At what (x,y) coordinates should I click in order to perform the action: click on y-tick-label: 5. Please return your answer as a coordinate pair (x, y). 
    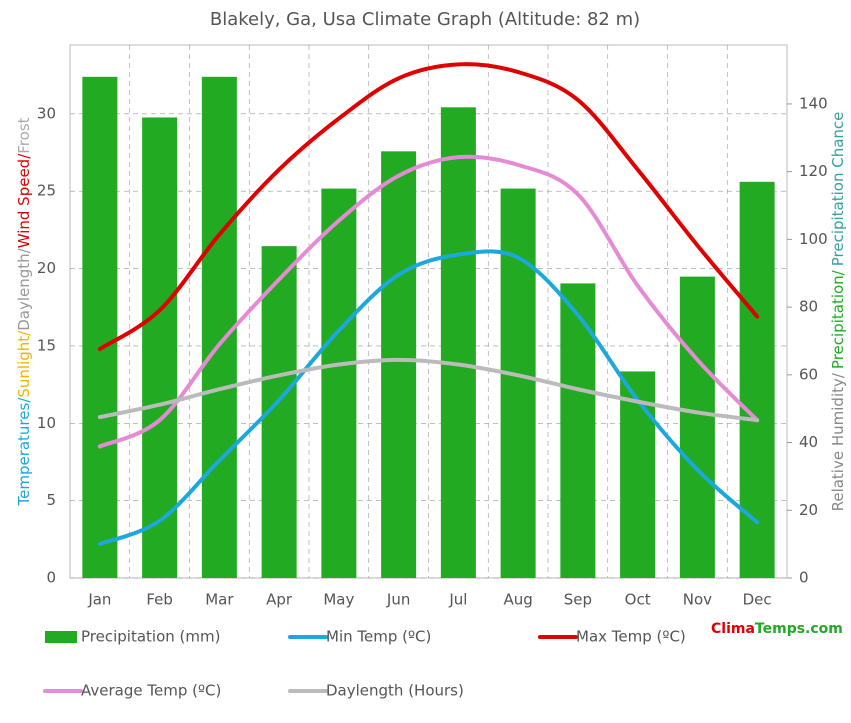
    Looking at the image, I should click on (51, 500).